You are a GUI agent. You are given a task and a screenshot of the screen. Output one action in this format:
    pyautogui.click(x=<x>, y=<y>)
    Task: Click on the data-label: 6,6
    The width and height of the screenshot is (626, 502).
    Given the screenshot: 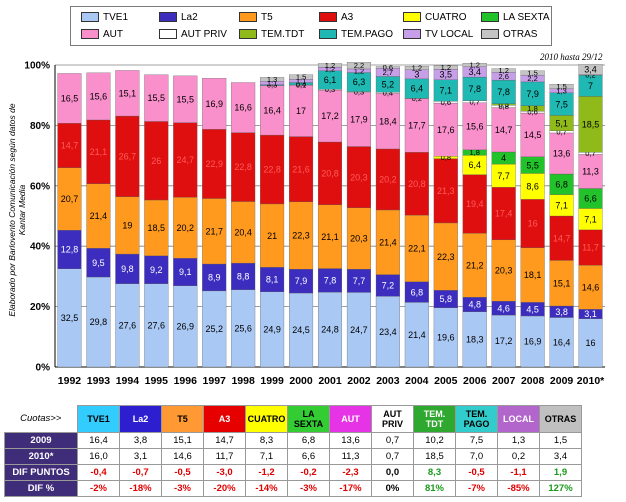 What is the action you would take?
    pyautogui.click(x=590, y=199)
    